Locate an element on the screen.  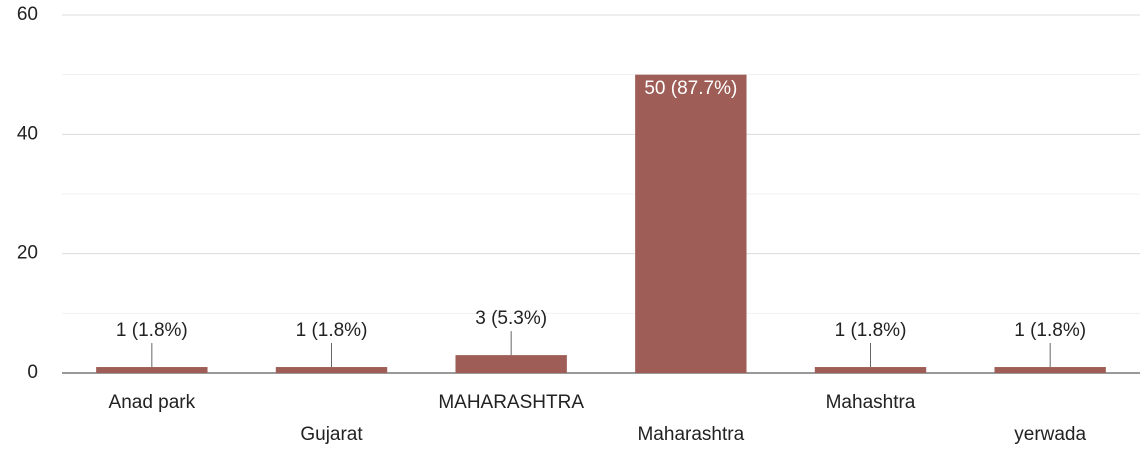
value-label-box: 50 (87.7%) is located at coordinates (691, 88).